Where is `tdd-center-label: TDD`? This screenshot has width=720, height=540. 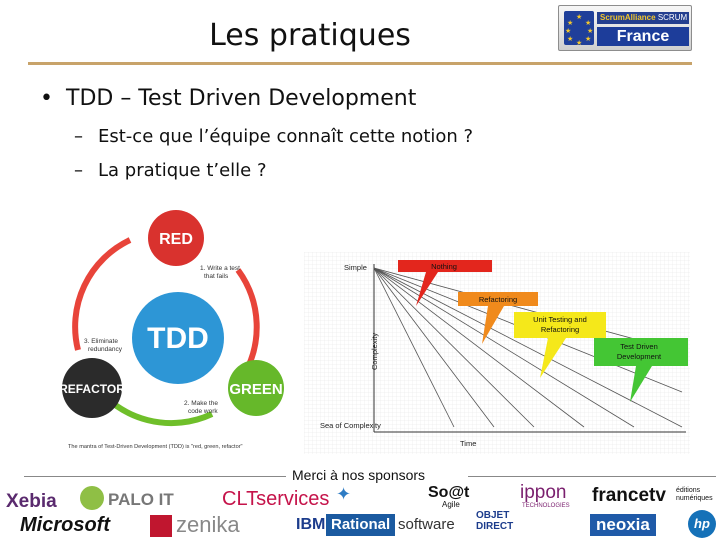
tdd-center-label: TDD is located at coordinates (178, 338).